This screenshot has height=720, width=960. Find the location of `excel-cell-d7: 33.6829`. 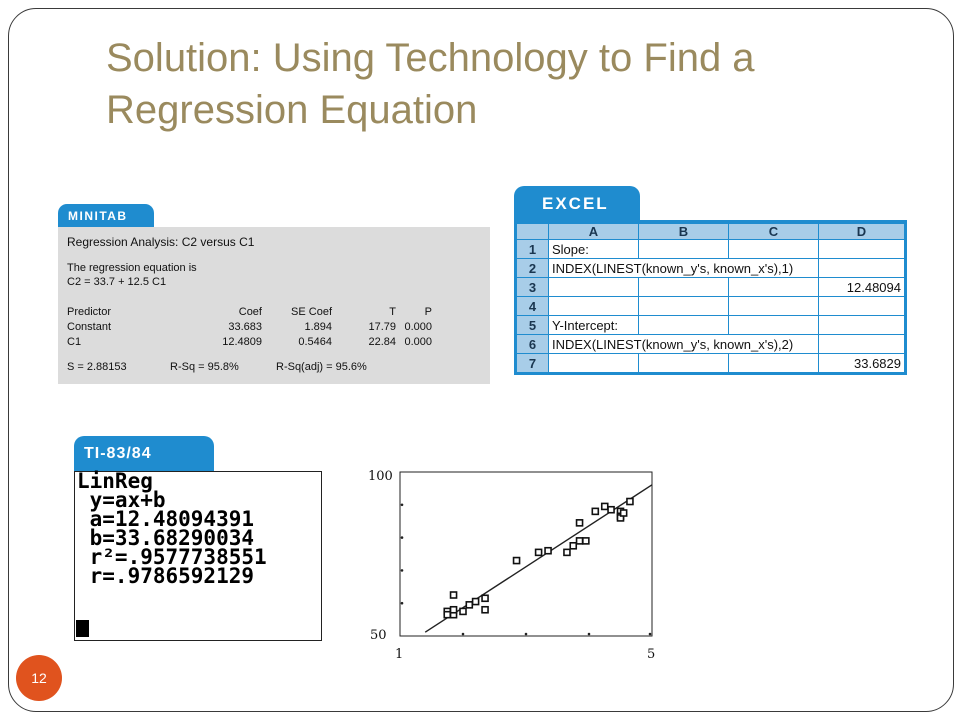

excel-cell-d7: 33.6829 is located at coordinates (861, 363).